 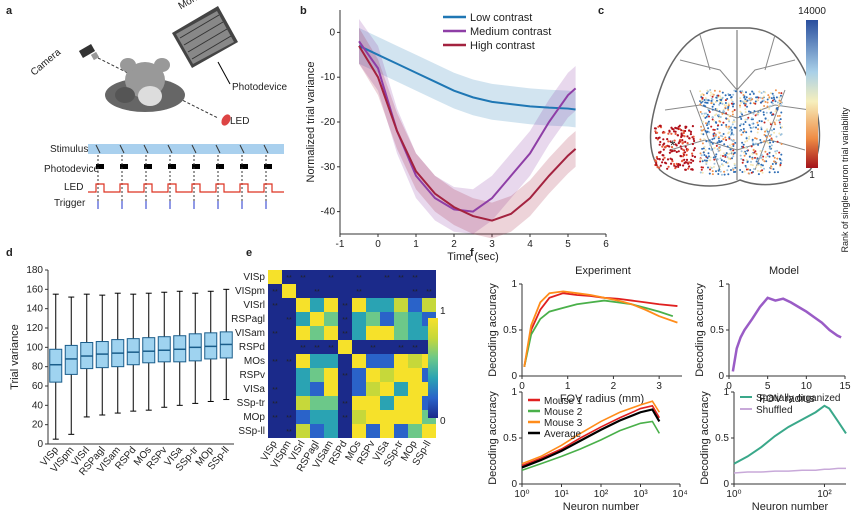 What do you see at coordinates (146, 149) in the screenshot?
I see `stimulus-tick` at bounding box center [146, 149].